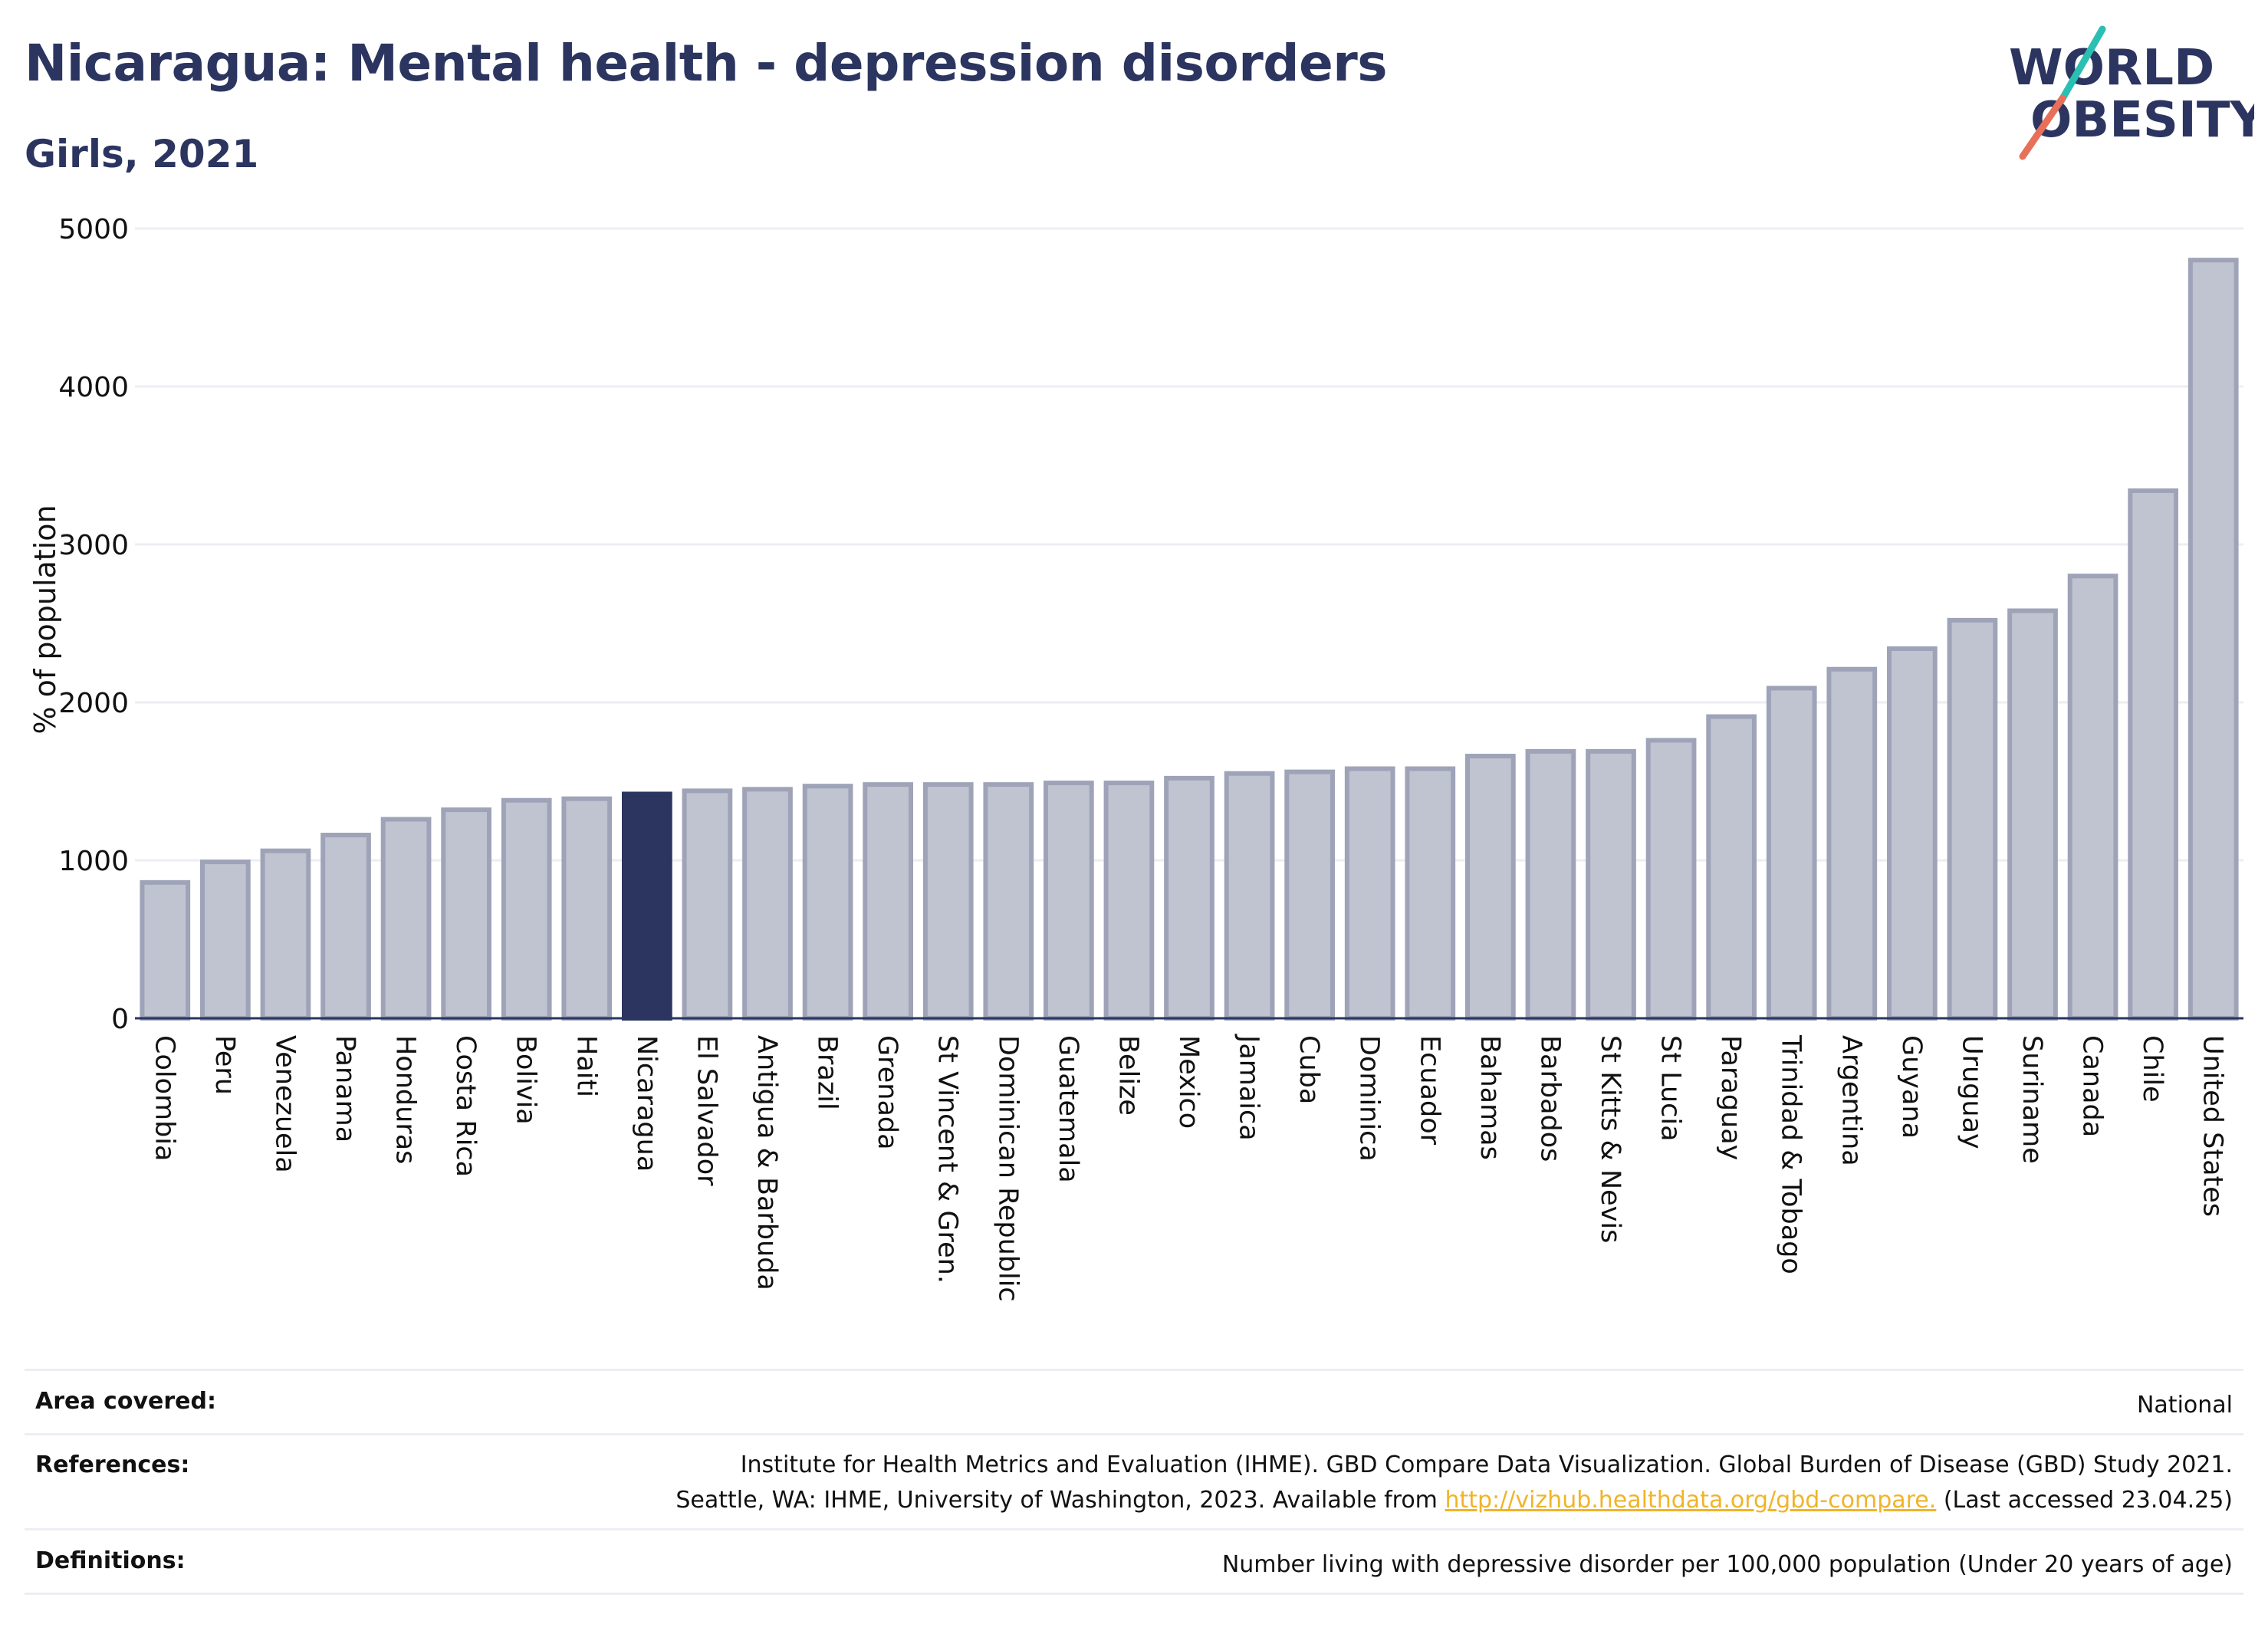 Image resolution: width=2268 pixels, height=1634 pixels. Describe the element at coordinates (465, 1106) in the screenshot. I see `x-tick-label-5: Costa Rica` at that location.